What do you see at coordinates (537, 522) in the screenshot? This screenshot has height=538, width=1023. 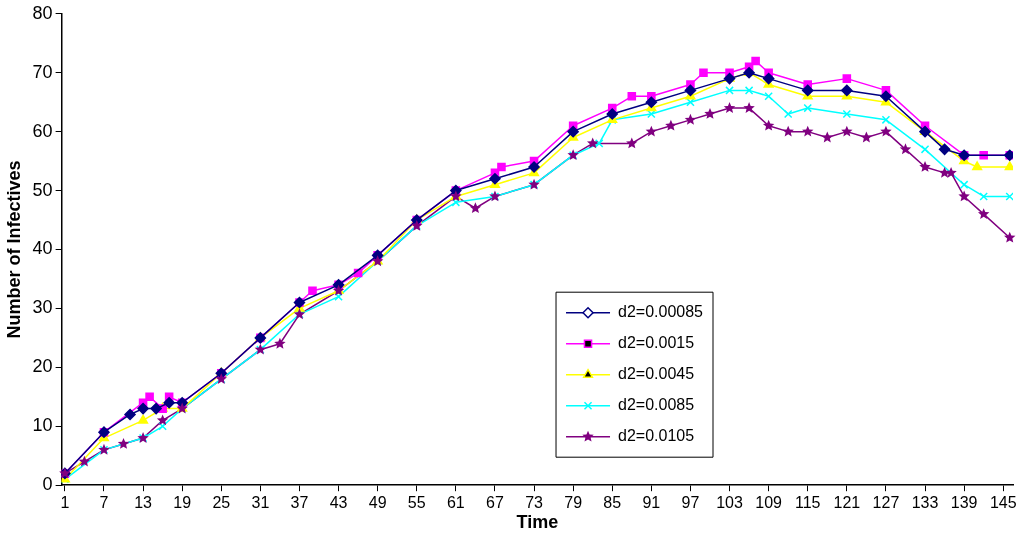 I see `x-axis-title: Time` at bounding box center [537, 522].